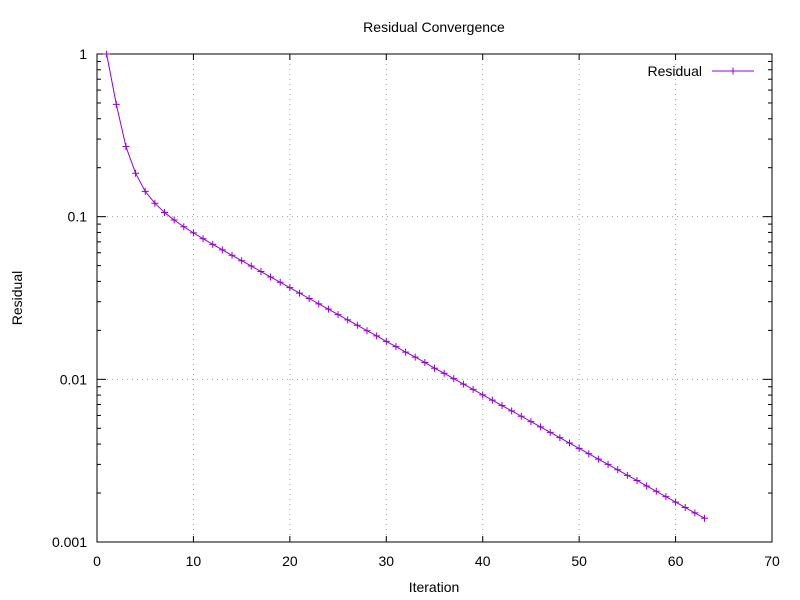 Image resolution: width=800 pixels, height=600 pixels. Describe the element at coordinates (579, 561) in the screenshot. I see `x-tick-label: 50` at that location.